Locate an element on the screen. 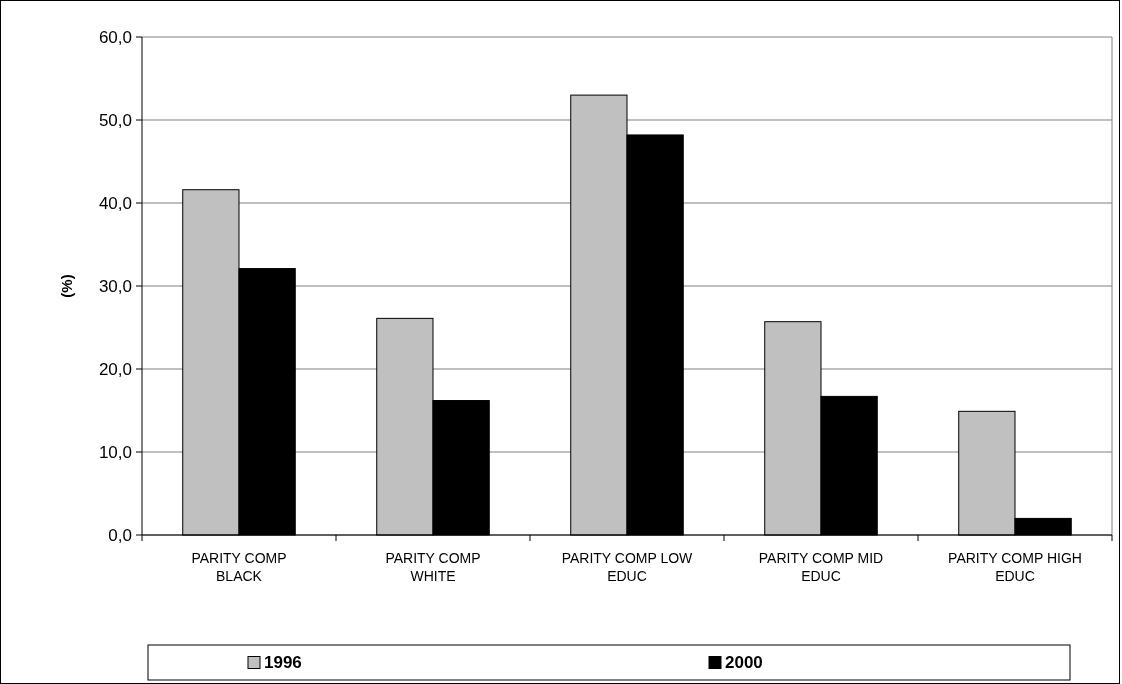 This screenshot has height=684, width=1122. y-axis-title: (%) is located at coordinates (66, 286).